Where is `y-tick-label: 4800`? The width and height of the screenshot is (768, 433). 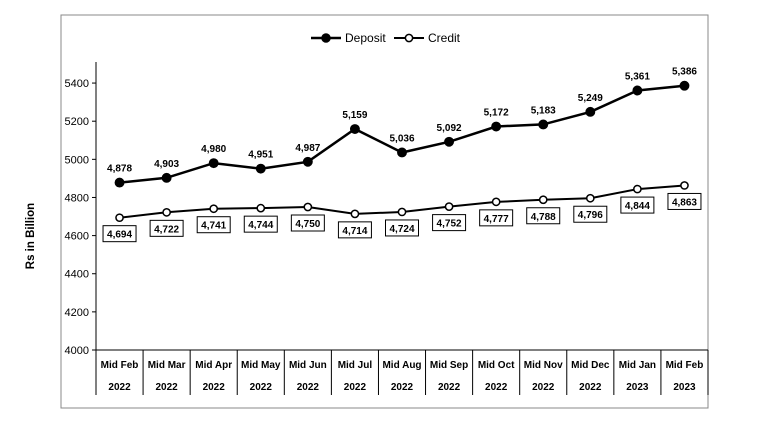
y-tick-label: 4800 is located at coordinates (77, 198).